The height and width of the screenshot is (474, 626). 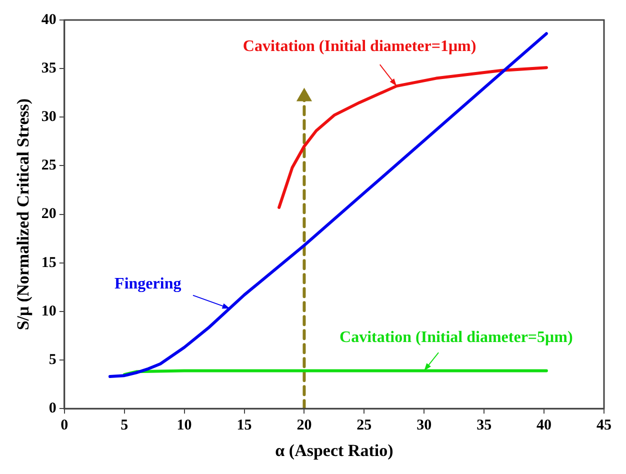 What do you see at coordinates (48, 166) in the screenshot?
I see `y-tick-label: 25` at bounding box center [48, 166].